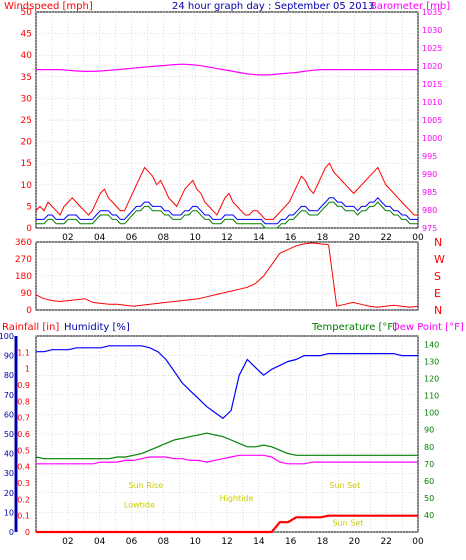  I want to click on barometer-axis-label: Barometer [mb], so click(410, 6).